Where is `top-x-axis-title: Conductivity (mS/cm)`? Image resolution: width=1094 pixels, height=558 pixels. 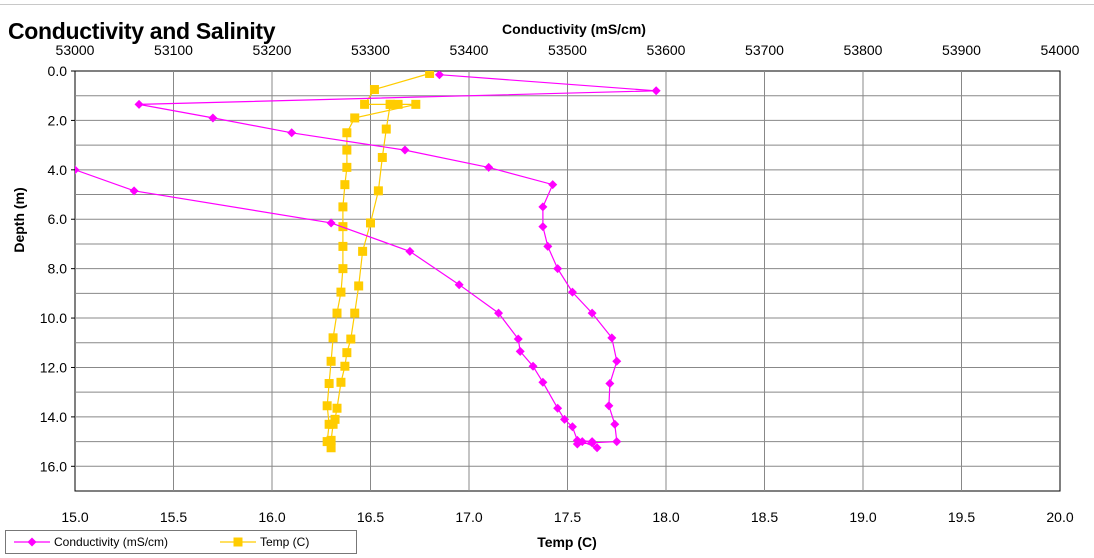
top-x-axis-title: Conductivity (mS/cm) is located at coordinates (574, 29).